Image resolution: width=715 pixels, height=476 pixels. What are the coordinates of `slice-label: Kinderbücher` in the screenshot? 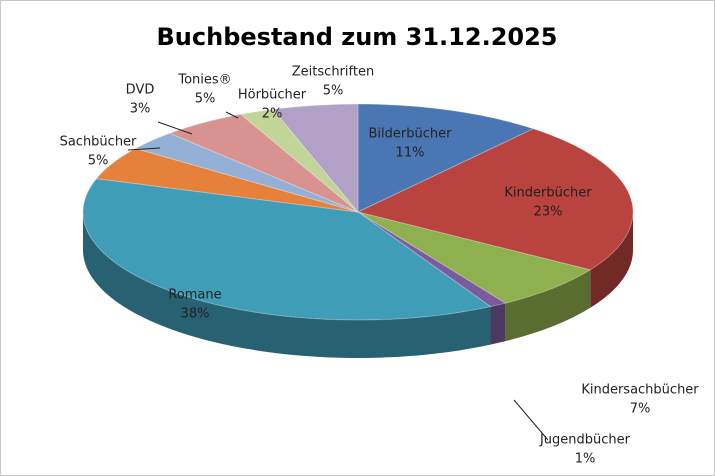 It's located at (548, 193).